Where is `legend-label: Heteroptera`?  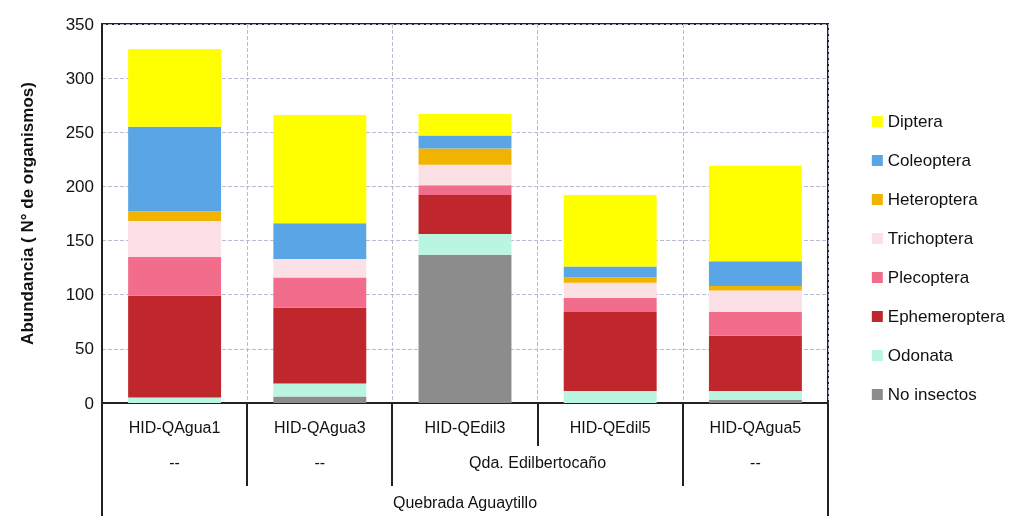 legend-label: Heteroptera is located at coordinates (933, 199).